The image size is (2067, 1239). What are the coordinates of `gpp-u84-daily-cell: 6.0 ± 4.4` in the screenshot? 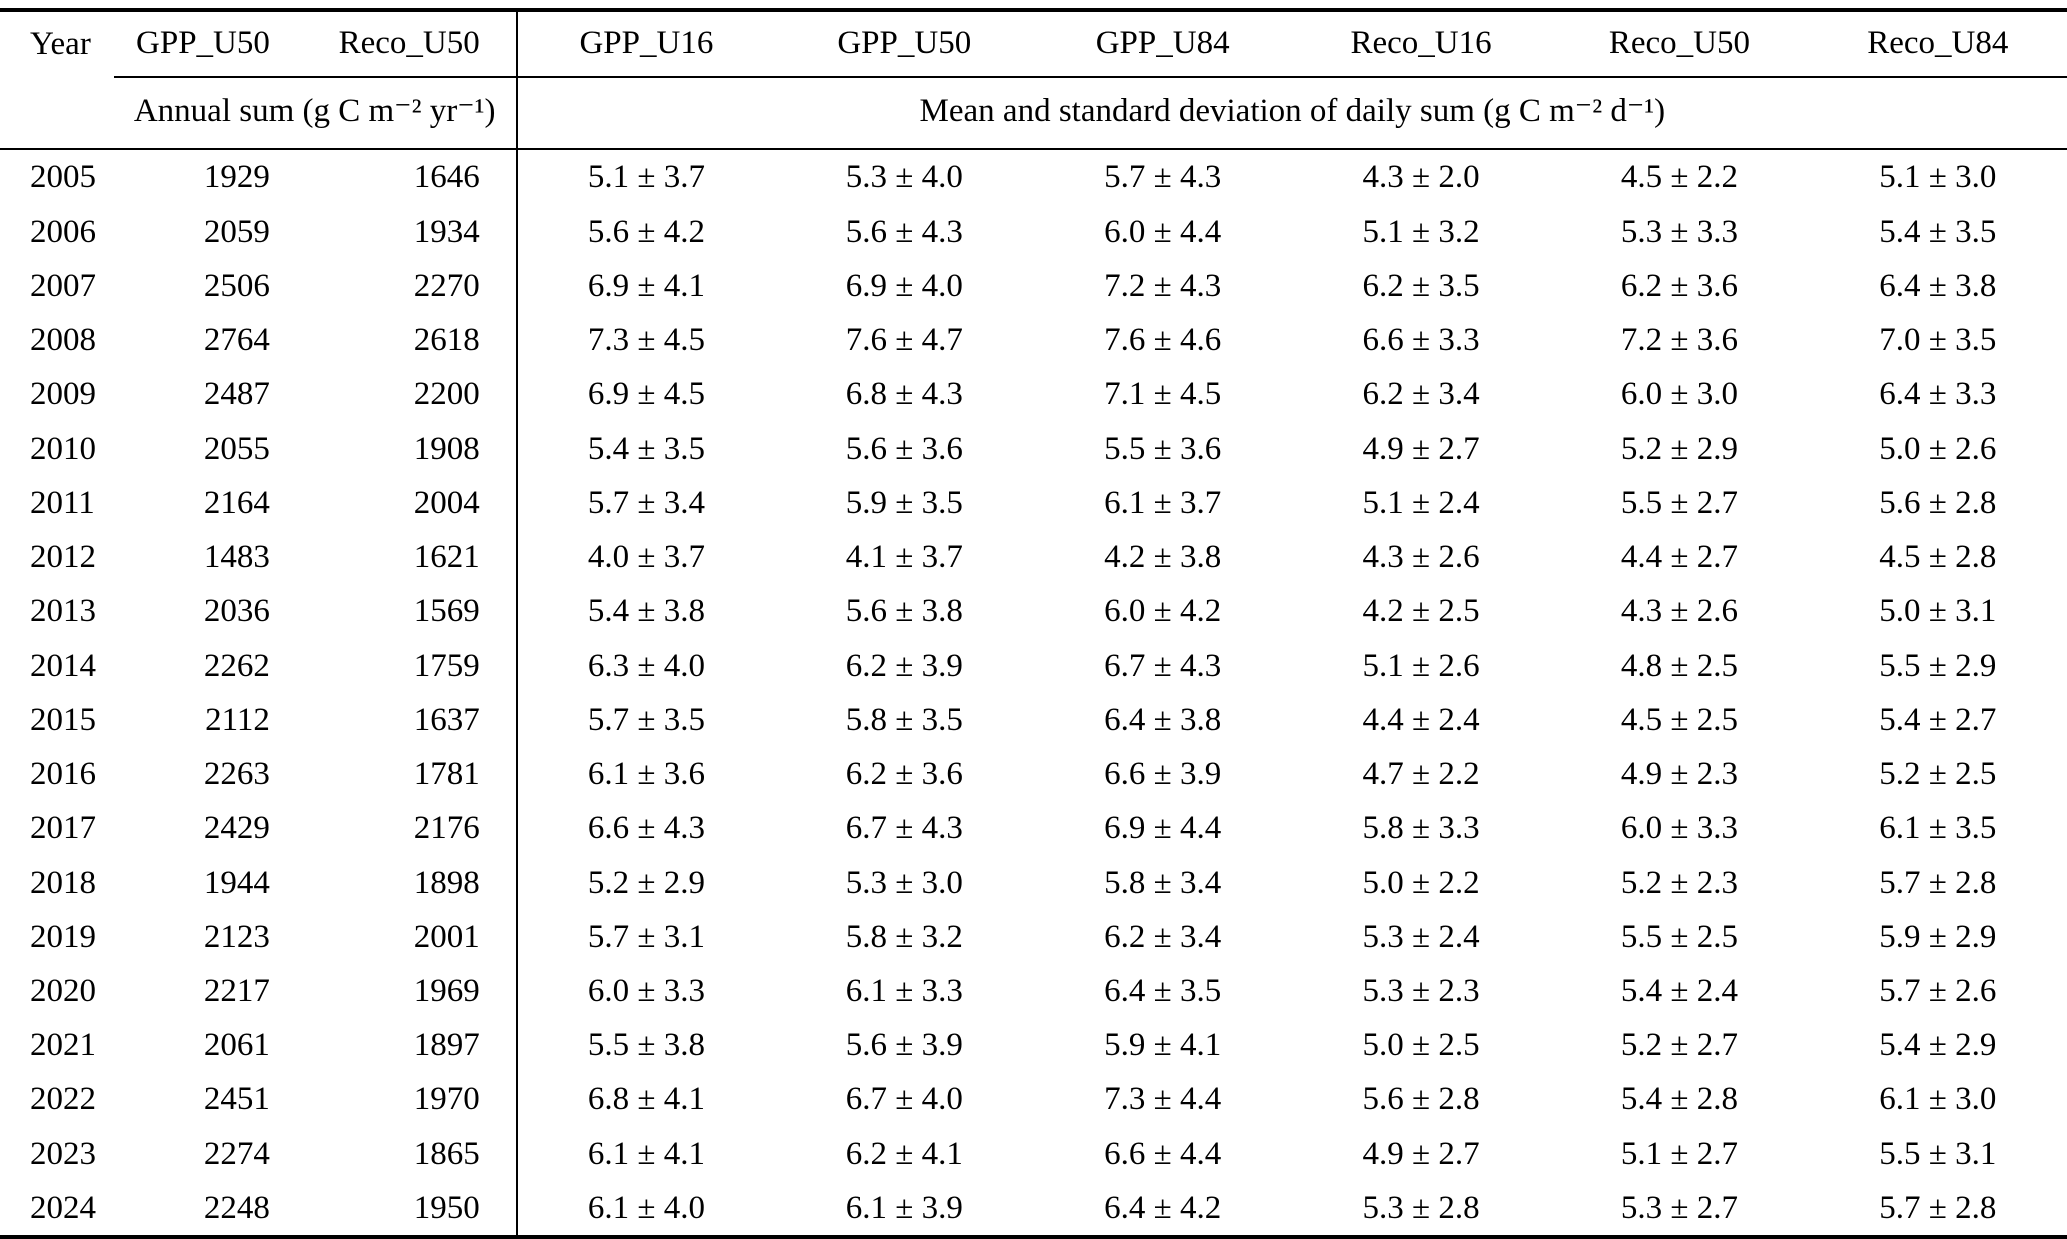 It's located at (1163, 231).